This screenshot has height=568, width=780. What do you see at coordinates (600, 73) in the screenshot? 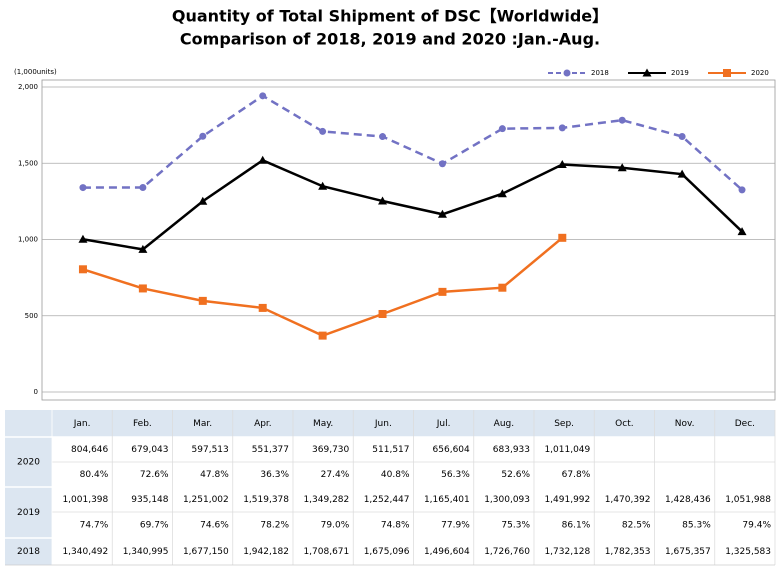
I see `legend-label: 2018` at bounding box center [600, 73].